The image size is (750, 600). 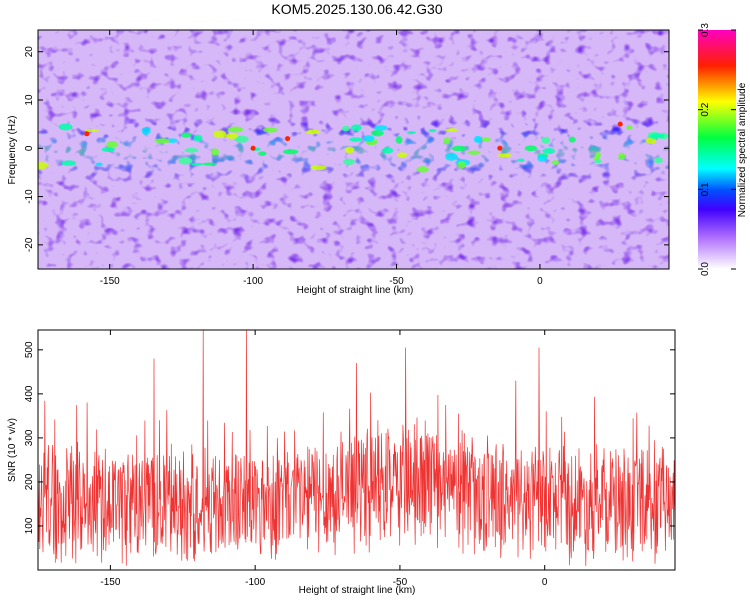 What do you see at coordinates (705, 109) in the screenshot?
I see `colorbar-tick-label: 0.2` at bounding box center [705, 109].